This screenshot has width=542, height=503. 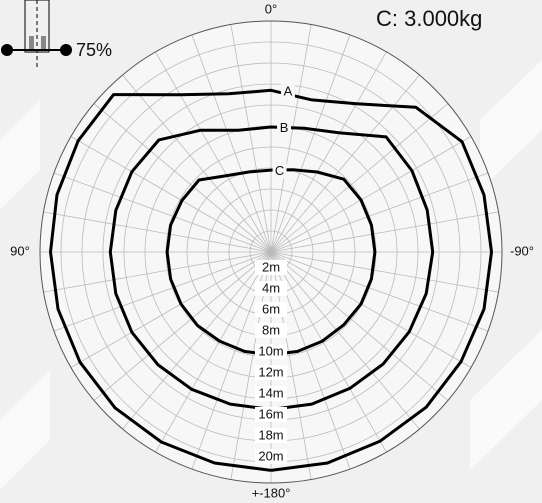 I want to click on ring-label: 10m, so click(x=270, y=350).